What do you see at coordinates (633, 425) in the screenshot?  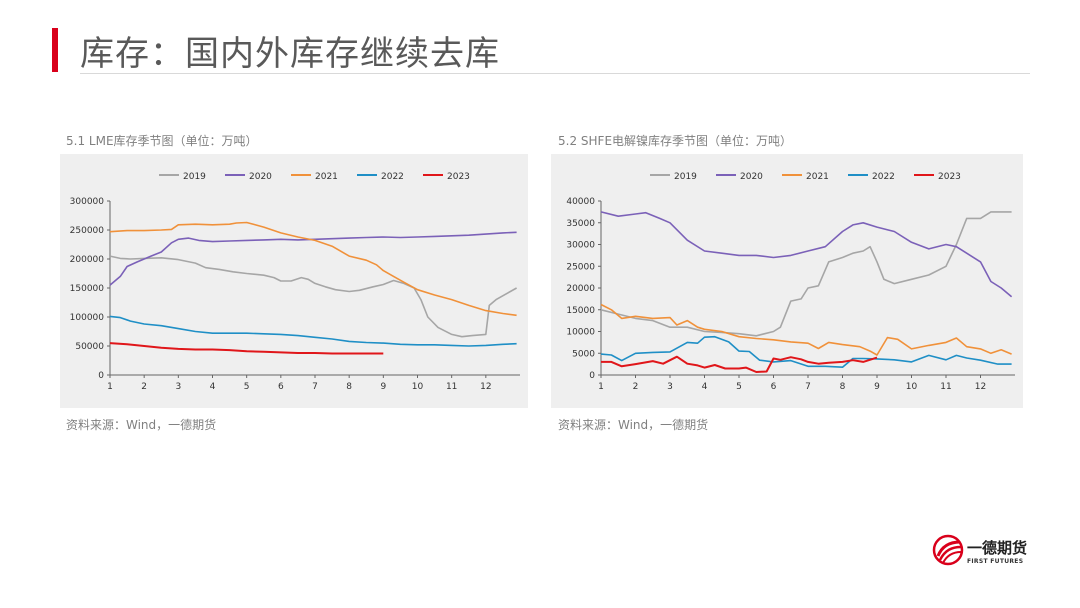 I see `source-note-shfe: 资料来源：Wind，一德期货` at bounding box center [633, 425].